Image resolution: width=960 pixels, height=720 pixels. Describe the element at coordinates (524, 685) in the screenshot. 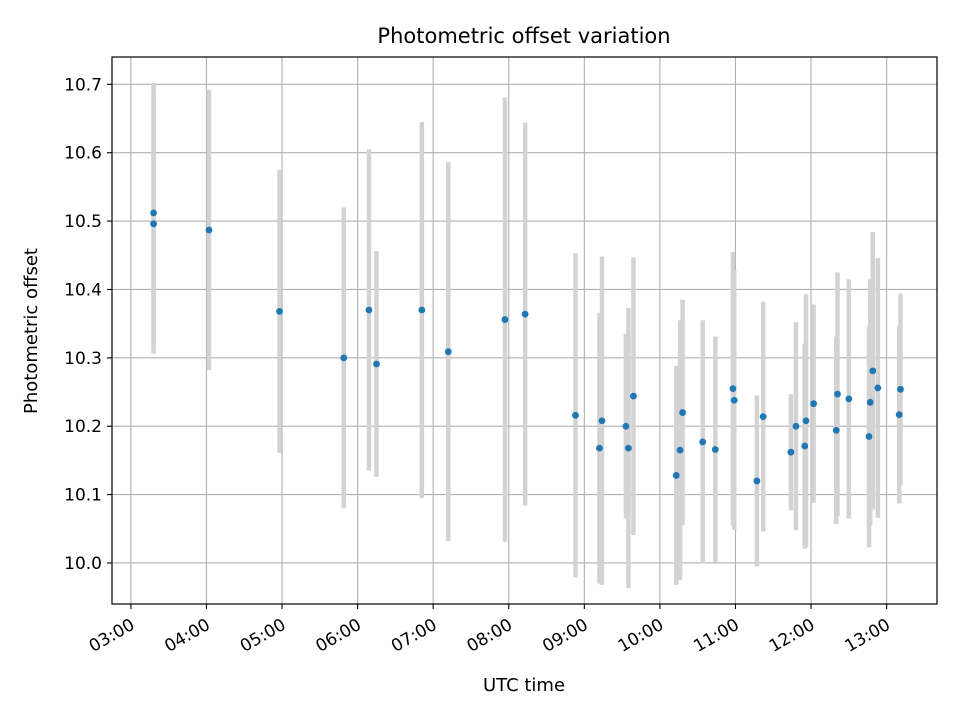

I see `x-axis-label: UTC time` at that location.